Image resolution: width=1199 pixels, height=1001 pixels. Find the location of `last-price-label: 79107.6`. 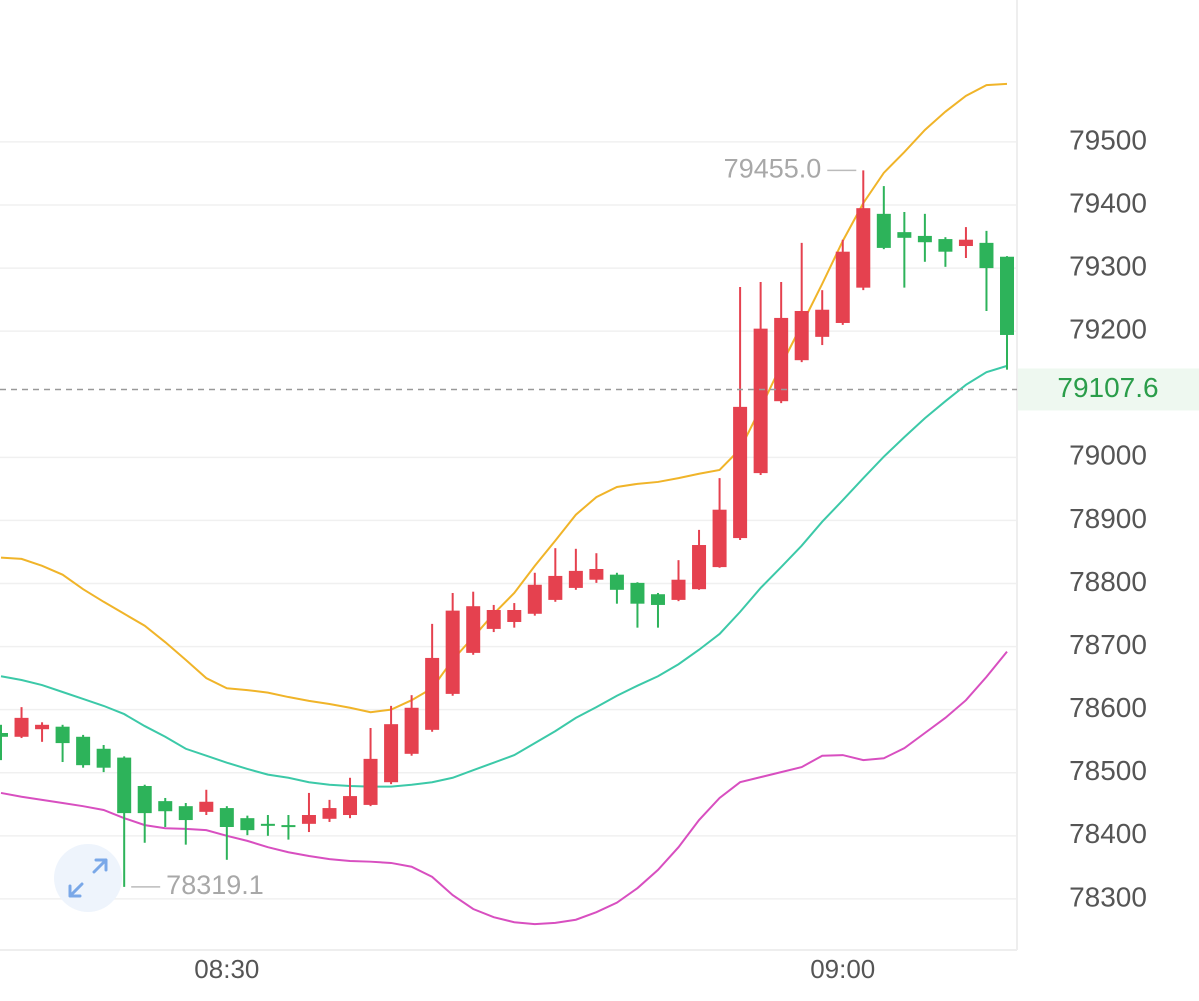

last-price-label: 79107.6 is located at coordinates (1107, 387).